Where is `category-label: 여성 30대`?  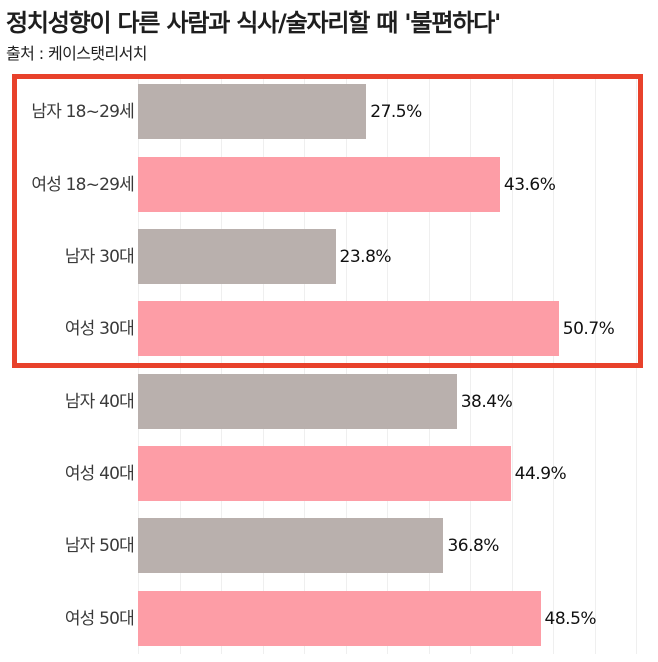 category-label: 여성 30대 is located at coordinates (99, 329).